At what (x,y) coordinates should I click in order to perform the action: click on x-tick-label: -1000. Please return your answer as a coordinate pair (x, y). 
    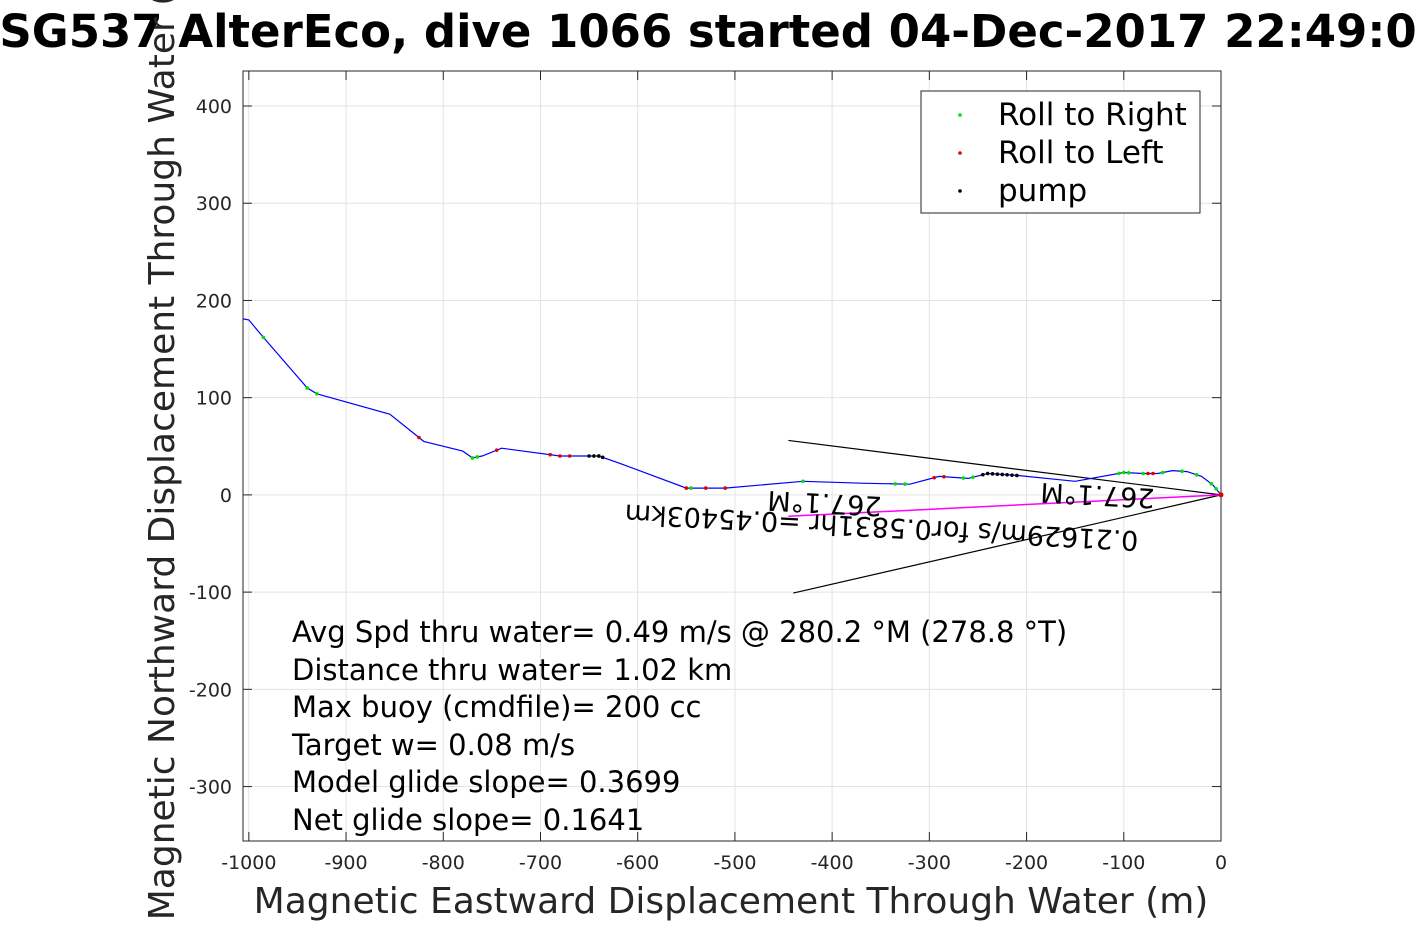
    Looking at the image, I should click on (248, 863).